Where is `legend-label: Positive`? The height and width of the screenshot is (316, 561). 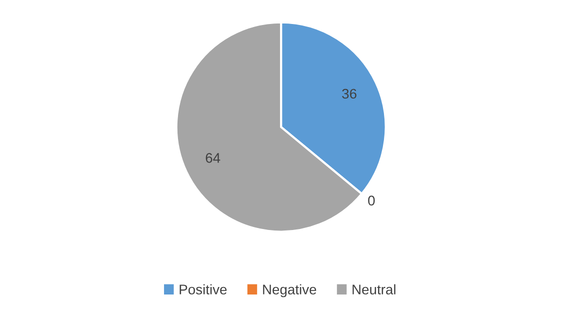
legend-label: Positive is located at coordinates (203, 289).